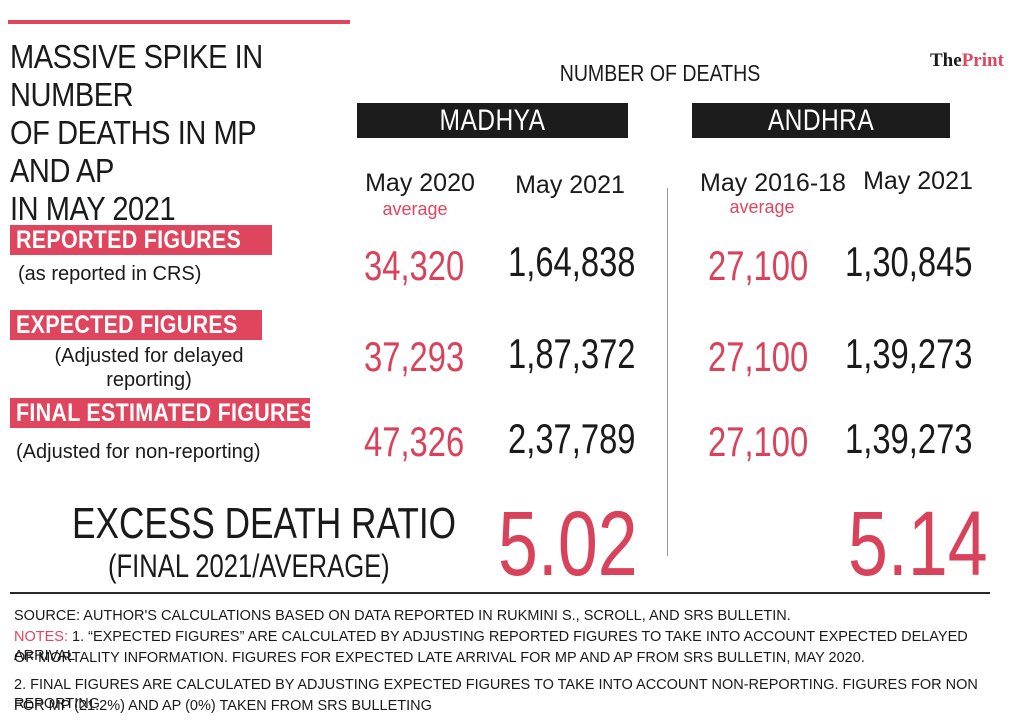 This screenshot has height=725, width=1024. I want to click on row-label-final: FINAL ESTIMATED FIGURES, so click(162, 413).